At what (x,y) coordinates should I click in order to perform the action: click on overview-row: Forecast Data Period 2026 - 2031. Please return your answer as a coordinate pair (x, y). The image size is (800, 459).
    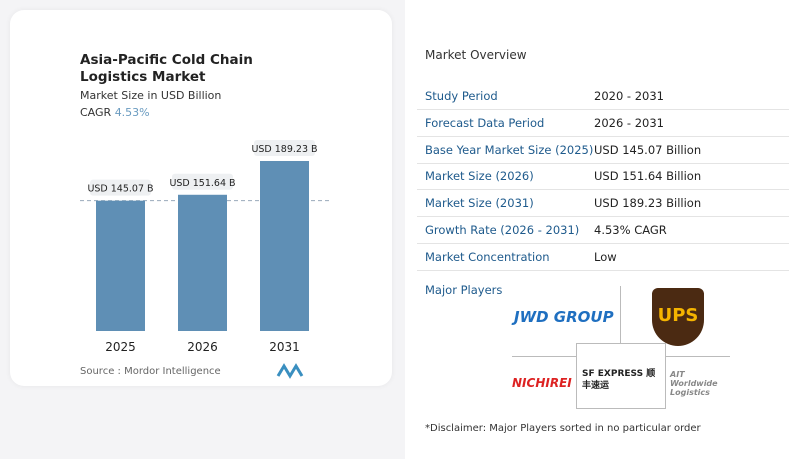
    Looking at the image, I should click on (603, 123).